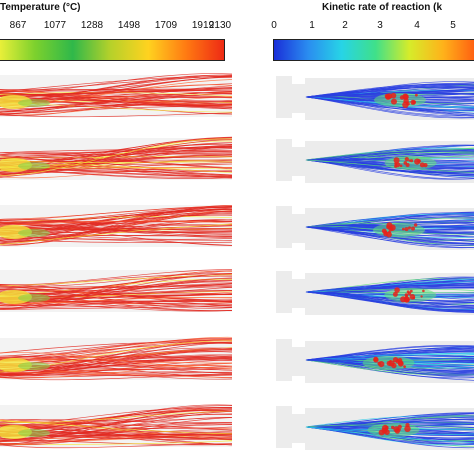  What do you see at coordinates (380, 25) in the screenshot?
I see `kinetic-tick: 3` at bounding box center [380, 25].